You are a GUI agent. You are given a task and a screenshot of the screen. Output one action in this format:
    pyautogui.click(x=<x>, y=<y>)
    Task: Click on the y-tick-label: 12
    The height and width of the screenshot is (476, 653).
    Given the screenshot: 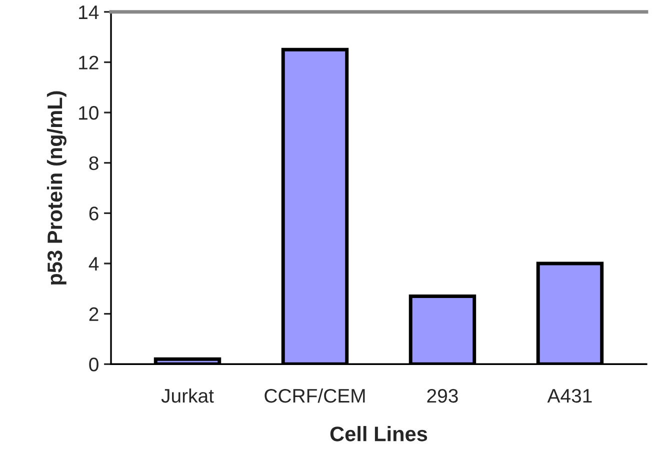 What is the action you would take?
    pyautogui.click(x=88, y=63)
    